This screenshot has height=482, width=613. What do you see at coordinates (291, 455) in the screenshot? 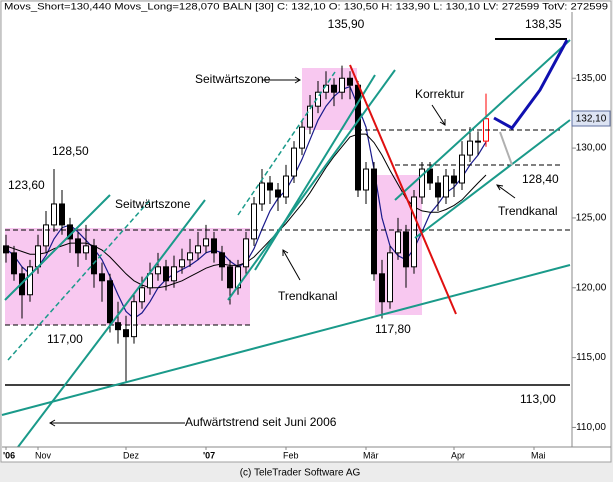
I see `x-tick-label: Feb` at bounding box center [291, 455].